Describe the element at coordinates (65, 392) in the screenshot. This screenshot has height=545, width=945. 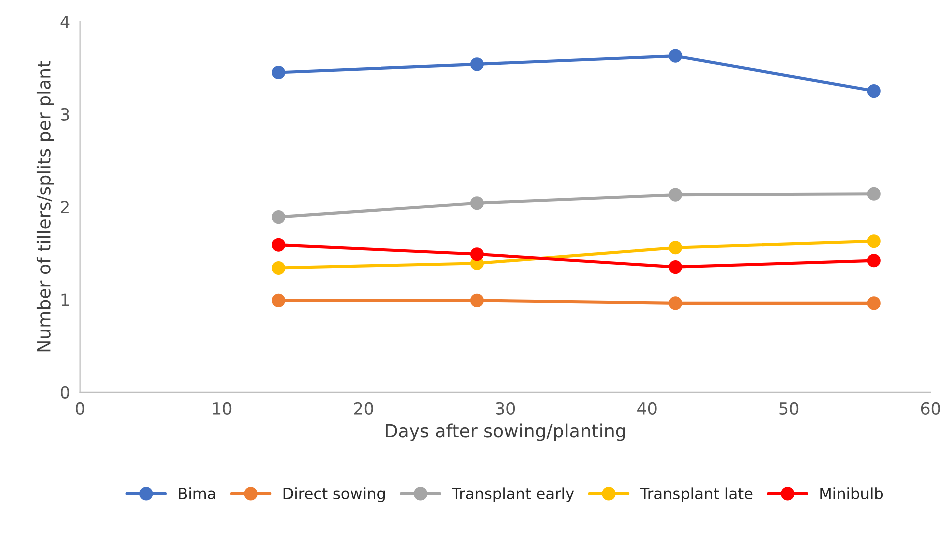
I see `y-tick-label: 0` at that location.